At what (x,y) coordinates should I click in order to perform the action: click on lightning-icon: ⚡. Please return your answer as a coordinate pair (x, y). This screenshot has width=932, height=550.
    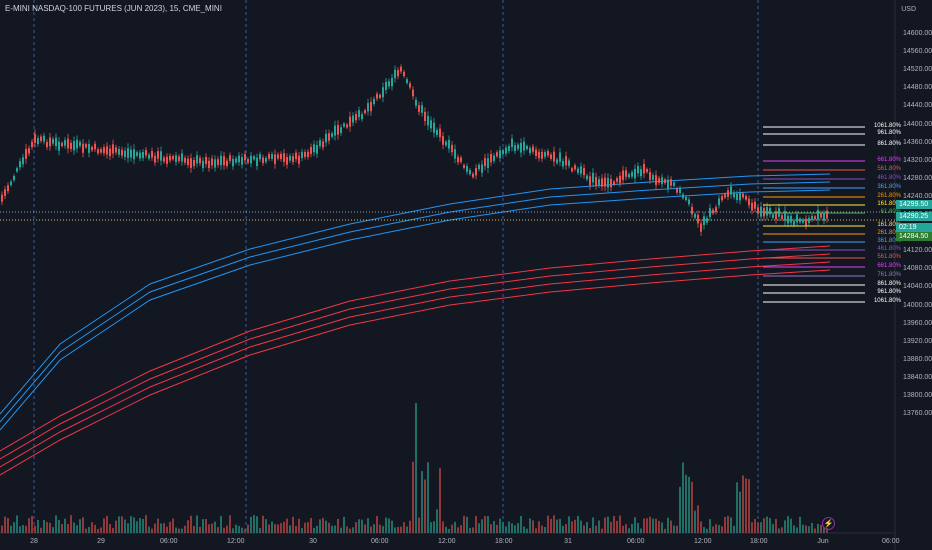
    Looking at the image, I should click on (828, 523).